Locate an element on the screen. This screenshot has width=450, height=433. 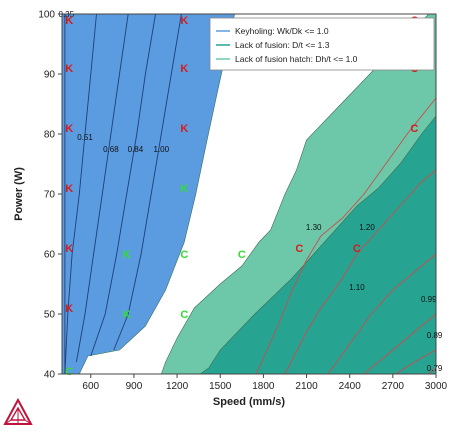
fusion-contour-label: 1.30 is located at coordinates (314, 227).